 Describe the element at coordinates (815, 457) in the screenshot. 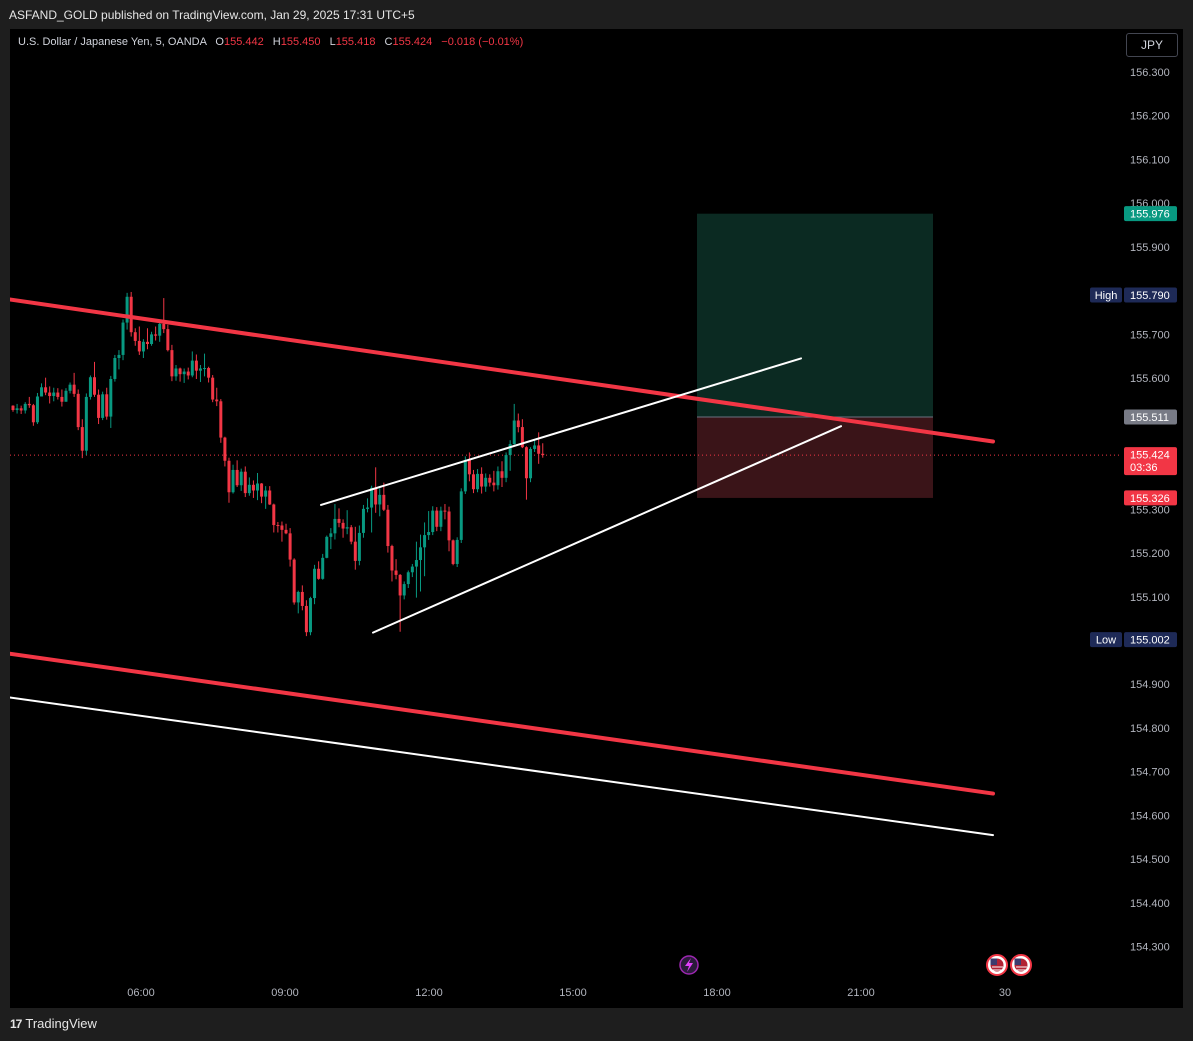

I see `stop-zone` at that location.